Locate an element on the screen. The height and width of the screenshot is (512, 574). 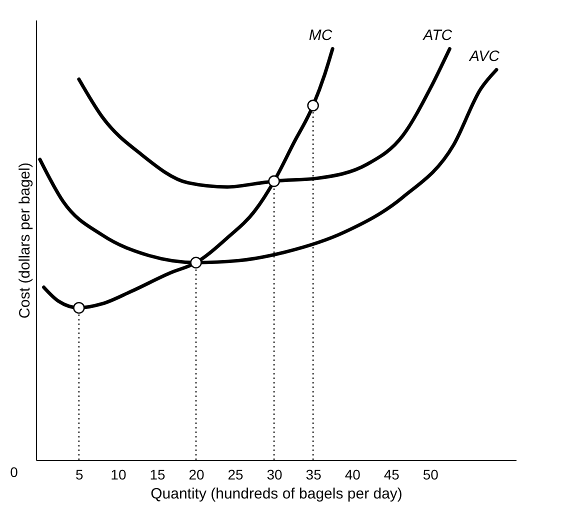
x-tick-label: 40 is located at coordinates (352, 474).